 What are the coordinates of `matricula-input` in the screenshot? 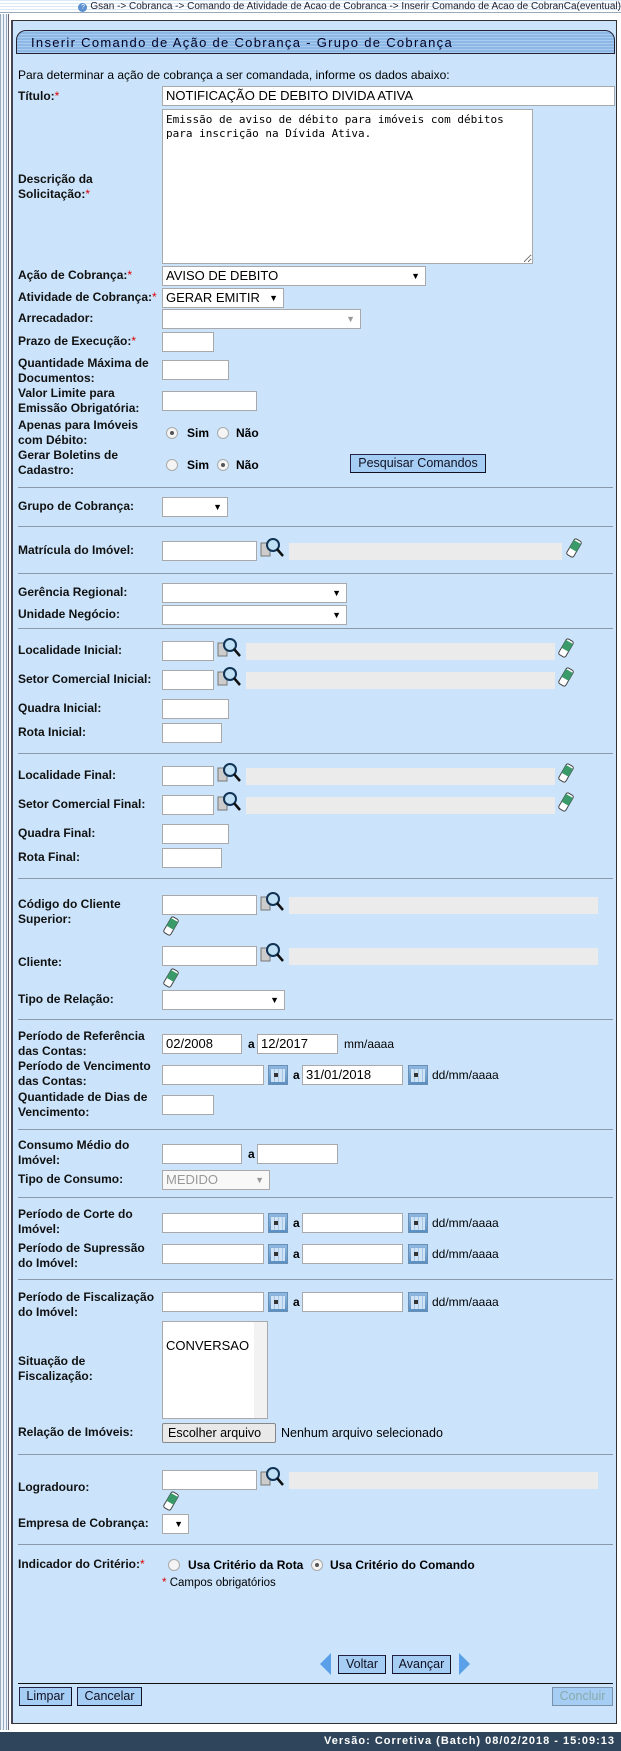 It's located at (209, 551).